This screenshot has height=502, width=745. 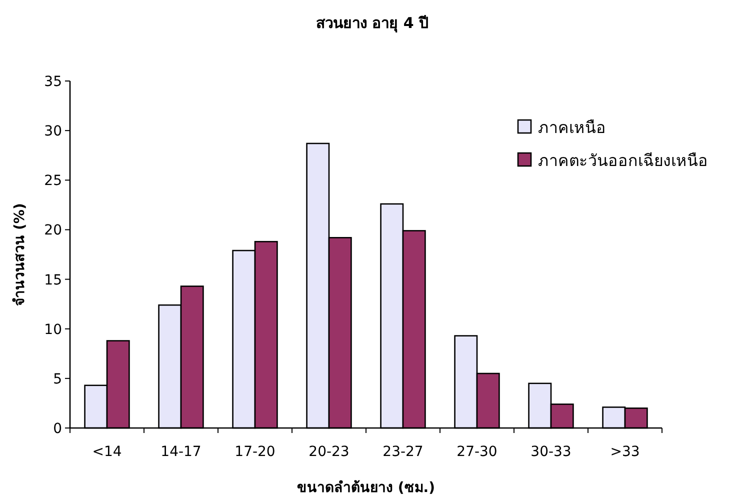 What do you see at coordinates (366, 488) in the screenshot?
I see `x-axis-title: ขนาดลำต้นยาง (ซม.)` at bounding box center [366, 488].